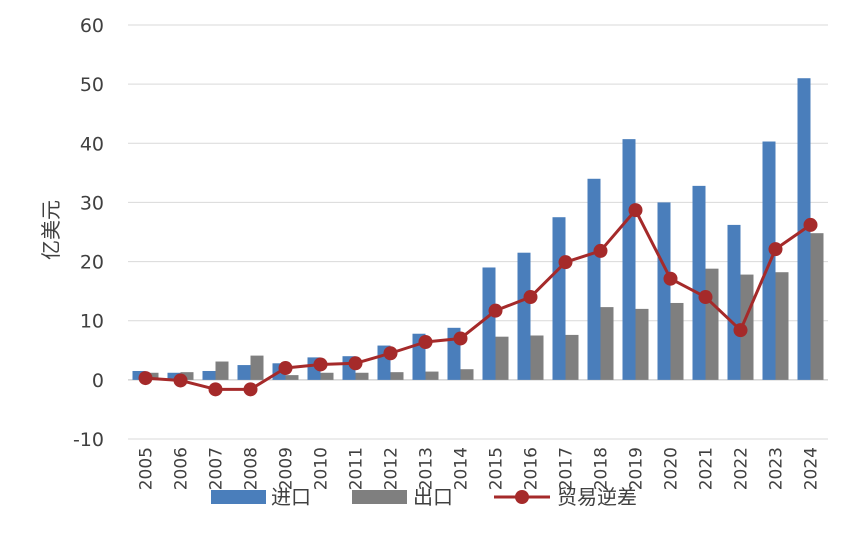 The width and height of the screenshot is (849, 541). Describe the element at coordinates (362, 376) in the screenshot. I see `export-bar-2011` at that location.